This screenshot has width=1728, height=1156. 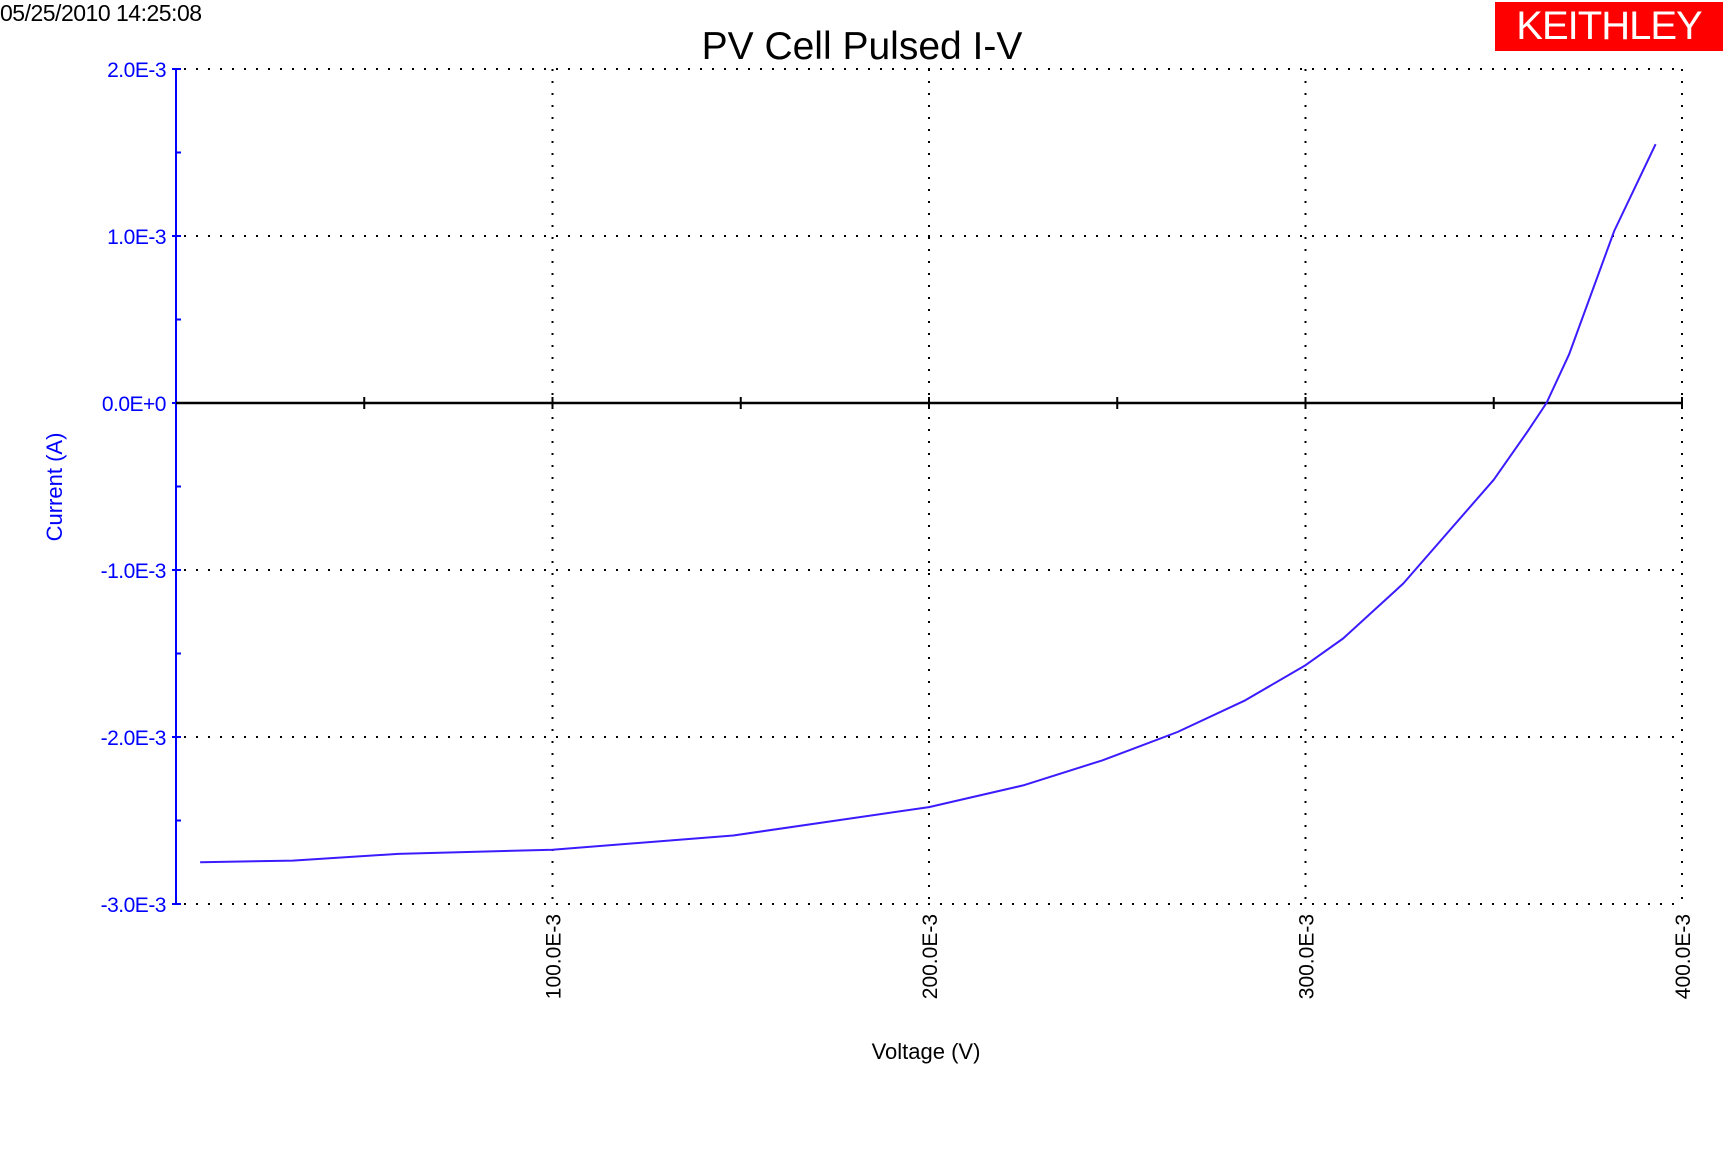 What do you see at coordinates (930, 956) in the screenshot?
I see `x-tick-label: 200.0E-3` at bounding box center [930, 956].